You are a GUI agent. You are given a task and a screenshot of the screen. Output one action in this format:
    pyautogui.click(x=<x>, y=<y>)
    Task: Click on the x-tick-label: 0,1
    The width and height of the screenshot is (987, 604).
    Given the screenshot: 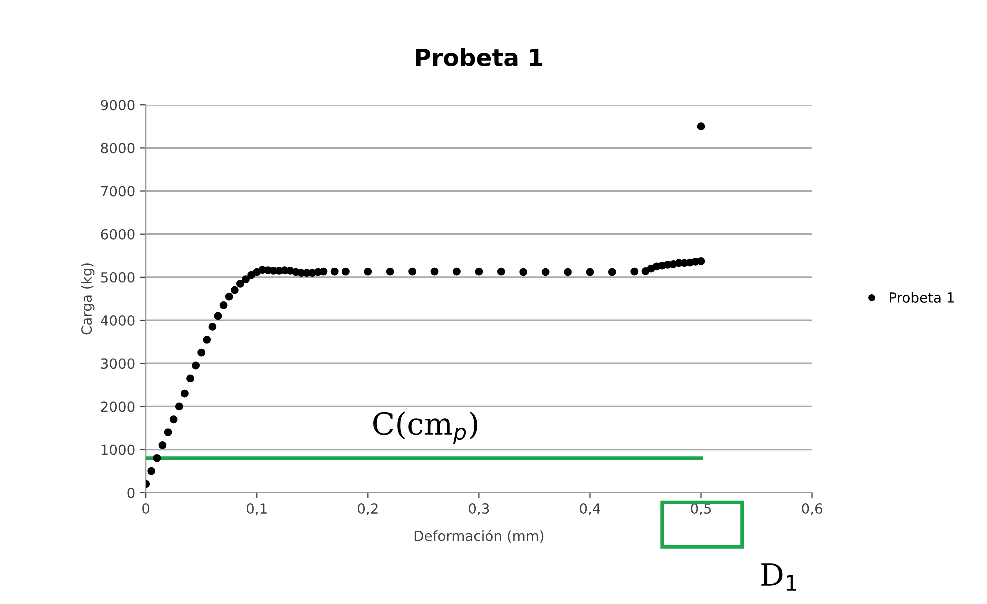 What is the action you would take?
    pyautogui.click(x=256, y=510)
    